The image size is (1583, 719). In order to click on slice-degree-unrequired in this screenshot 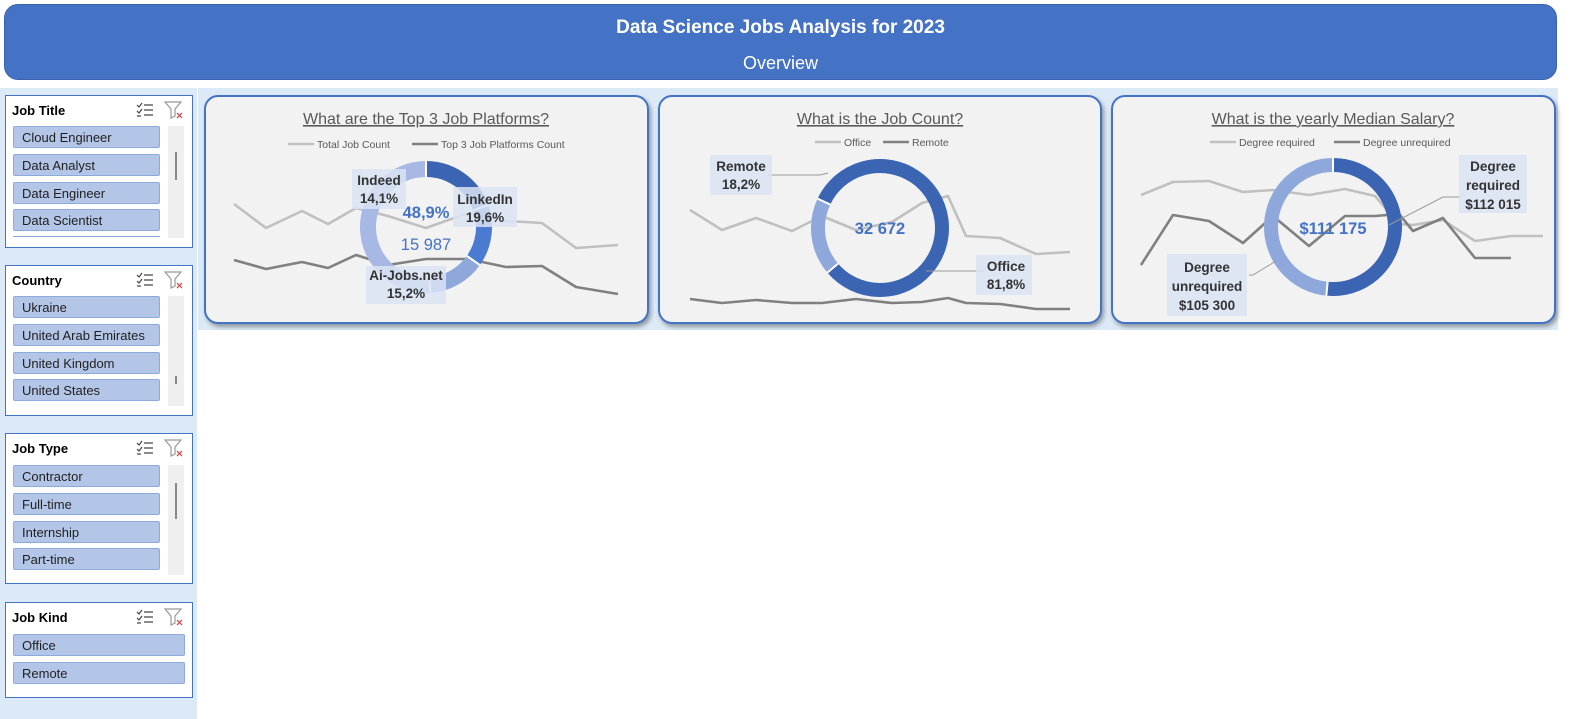, I will do `click(1298, 227)`.